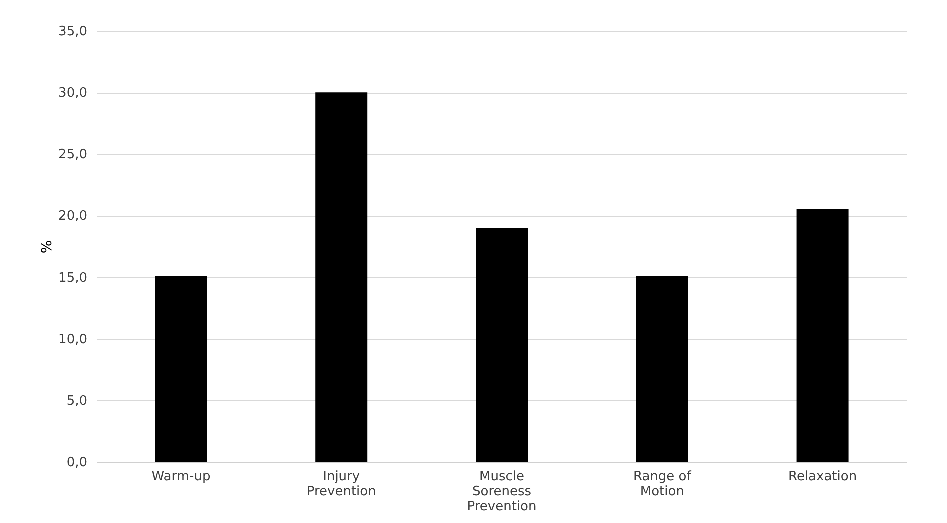  I want to click on x-tick-label: Injury Prevention, so click(341, 485).